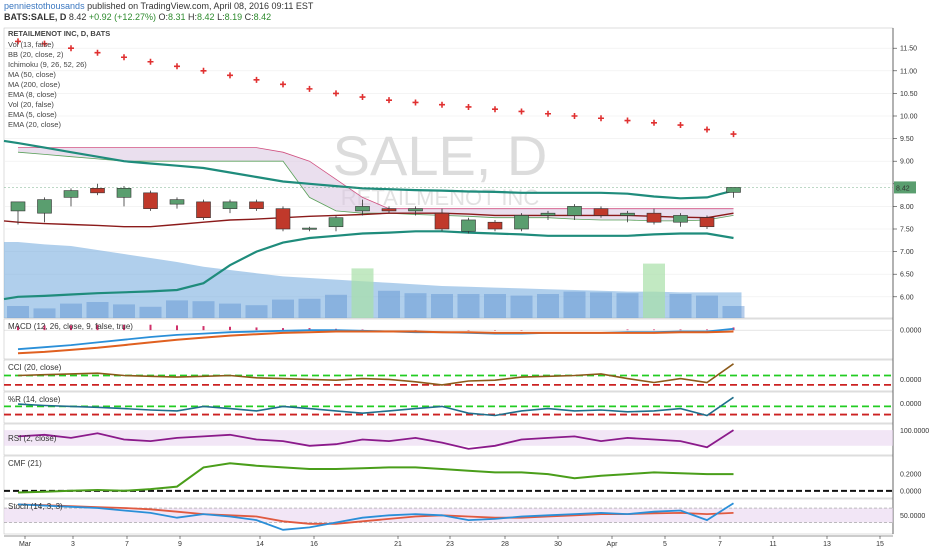 This screenshot has height=550, width=932. Describe the element at coordinates (375, 342) in the screenshot. I see `signal-line` at that location.